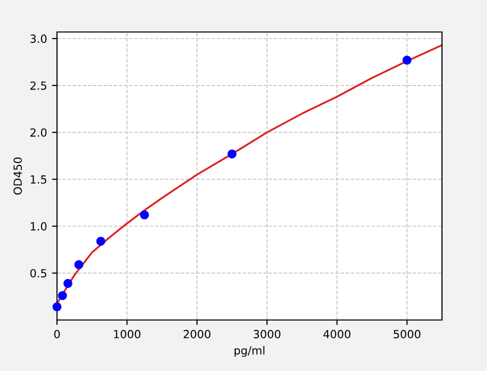 Image resolution: width=487 pixels, height=371 pixels. Describe the element at coordinates (267, 334) in the screenshot. I see `x-tick-label: 3000` at that location.